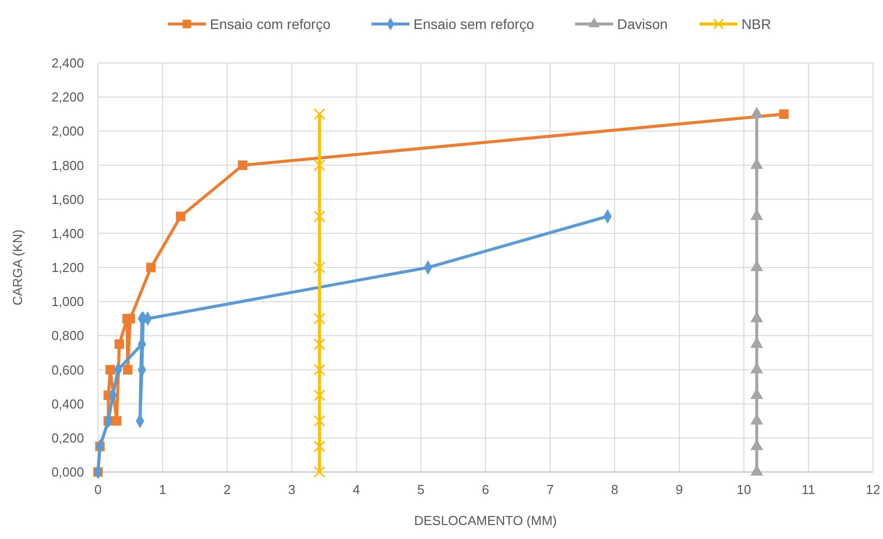 The image size is (883, 539). What do you see at coordinates (421, 489) in the screenshot?
I see `x-tick-label: 5` at bounding box center [421, 489].